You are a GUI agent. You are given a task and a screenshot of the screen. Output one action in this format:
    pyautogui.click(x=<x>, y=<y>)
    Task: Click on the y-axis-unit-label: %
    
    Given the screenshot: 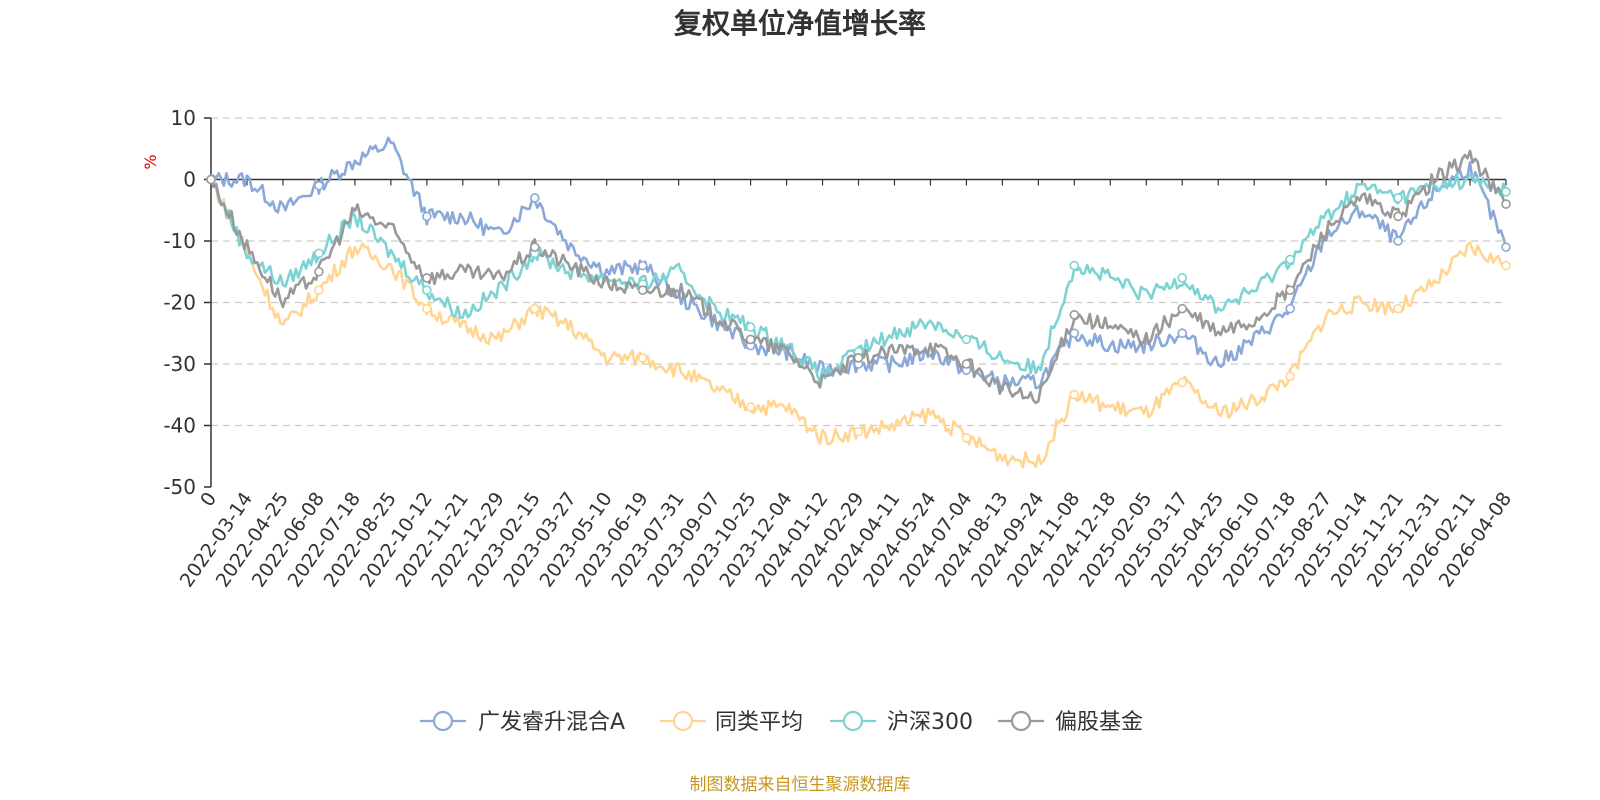 What is the action you would take?
    pyautogui.click(x=150, y=161)
    